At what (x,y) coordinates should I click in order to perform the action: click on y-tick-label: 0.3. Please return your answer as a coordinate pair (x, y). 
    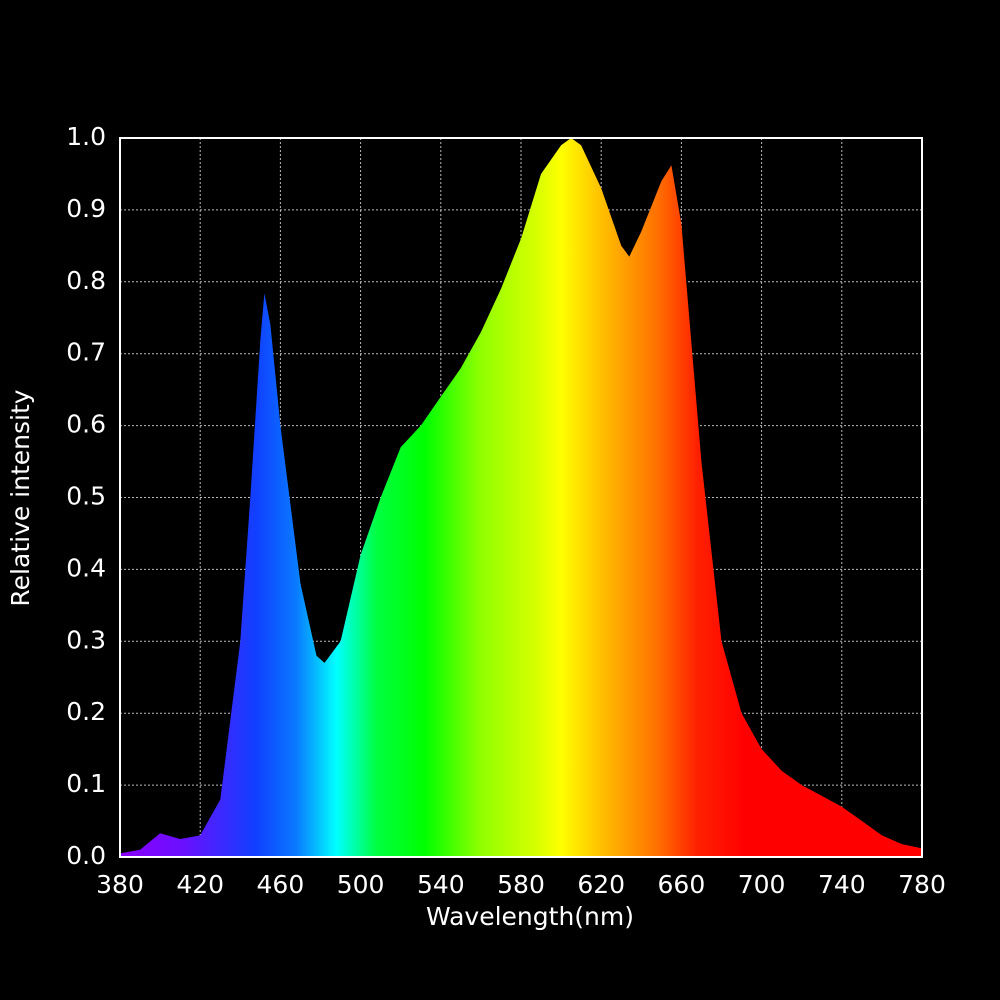
    Looking at the image, I should click on (86, 639).